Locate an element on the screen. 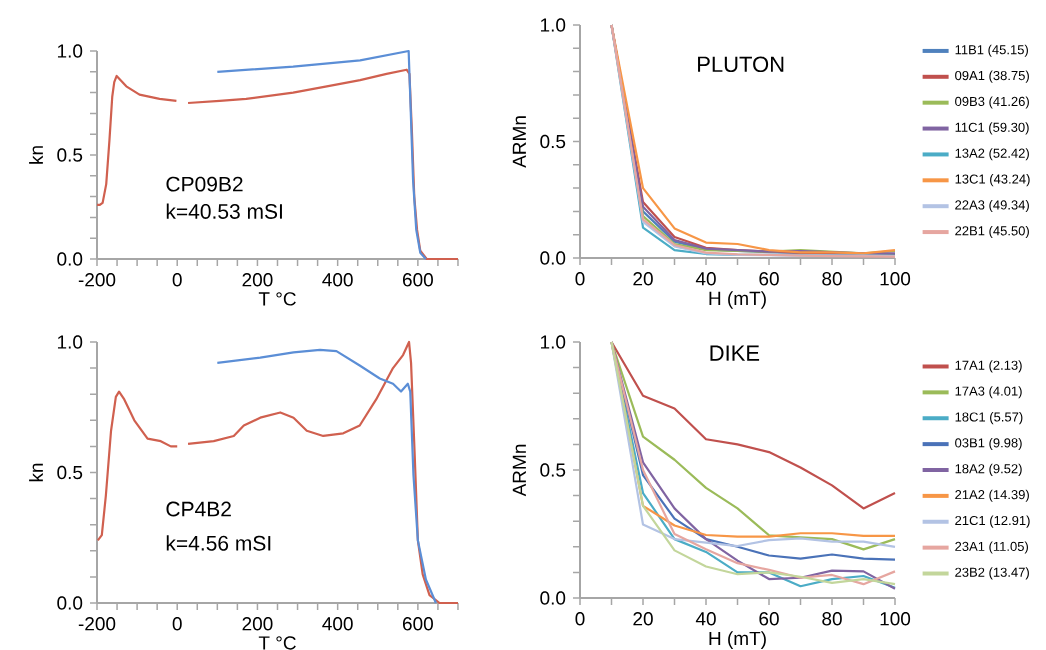  legend-label: 13C1 (43.24) is located at coordinates (992, 180).